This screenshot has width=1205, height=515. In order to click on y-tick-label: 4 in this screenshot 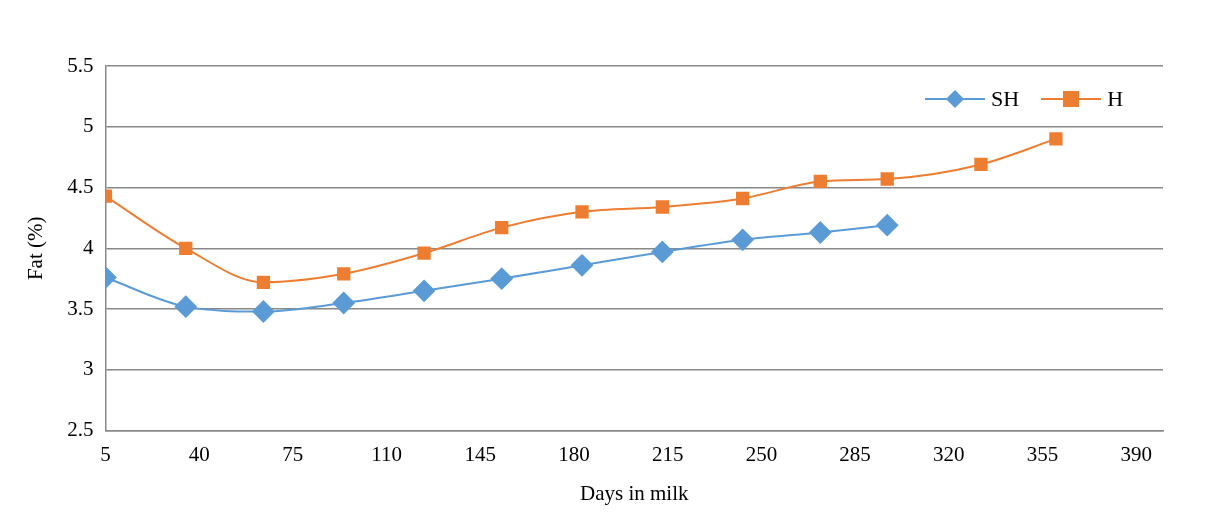, I will do `click(88, 246)`.